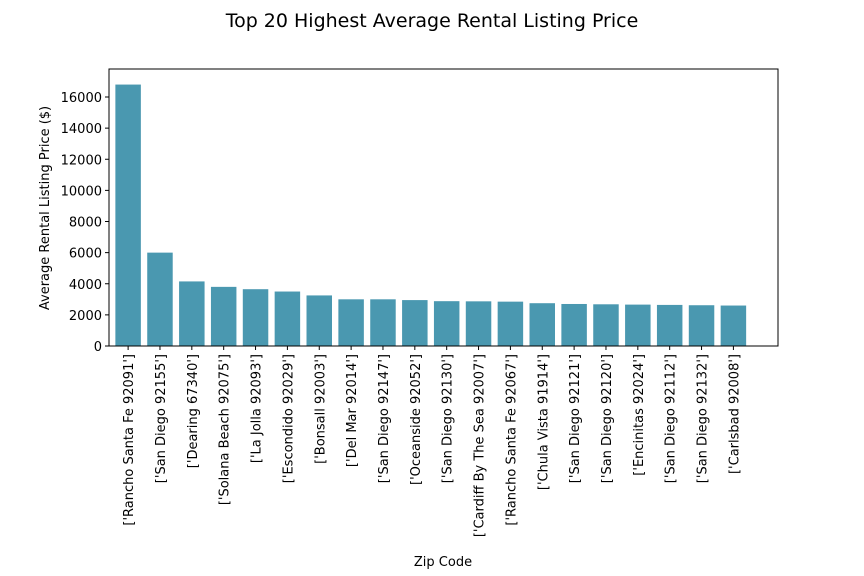 Image resolution: width=864 pixels, height=576 pixels. What do you see at coordinates (384, 418) in the screenshot?
I see `x-tick-label: ['San Diego 92147']` at bounding box center [384, 418].